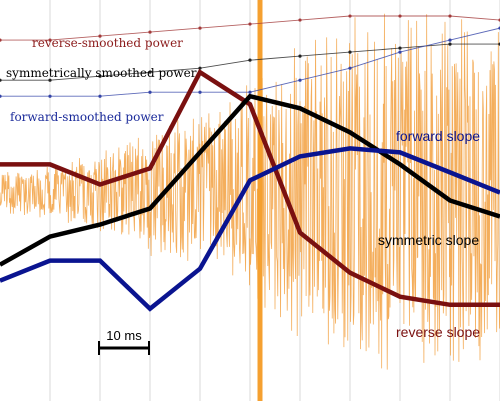 The image size is (500, 401). I want to click on forward-slope-label: forward slope, so click(438, 136).